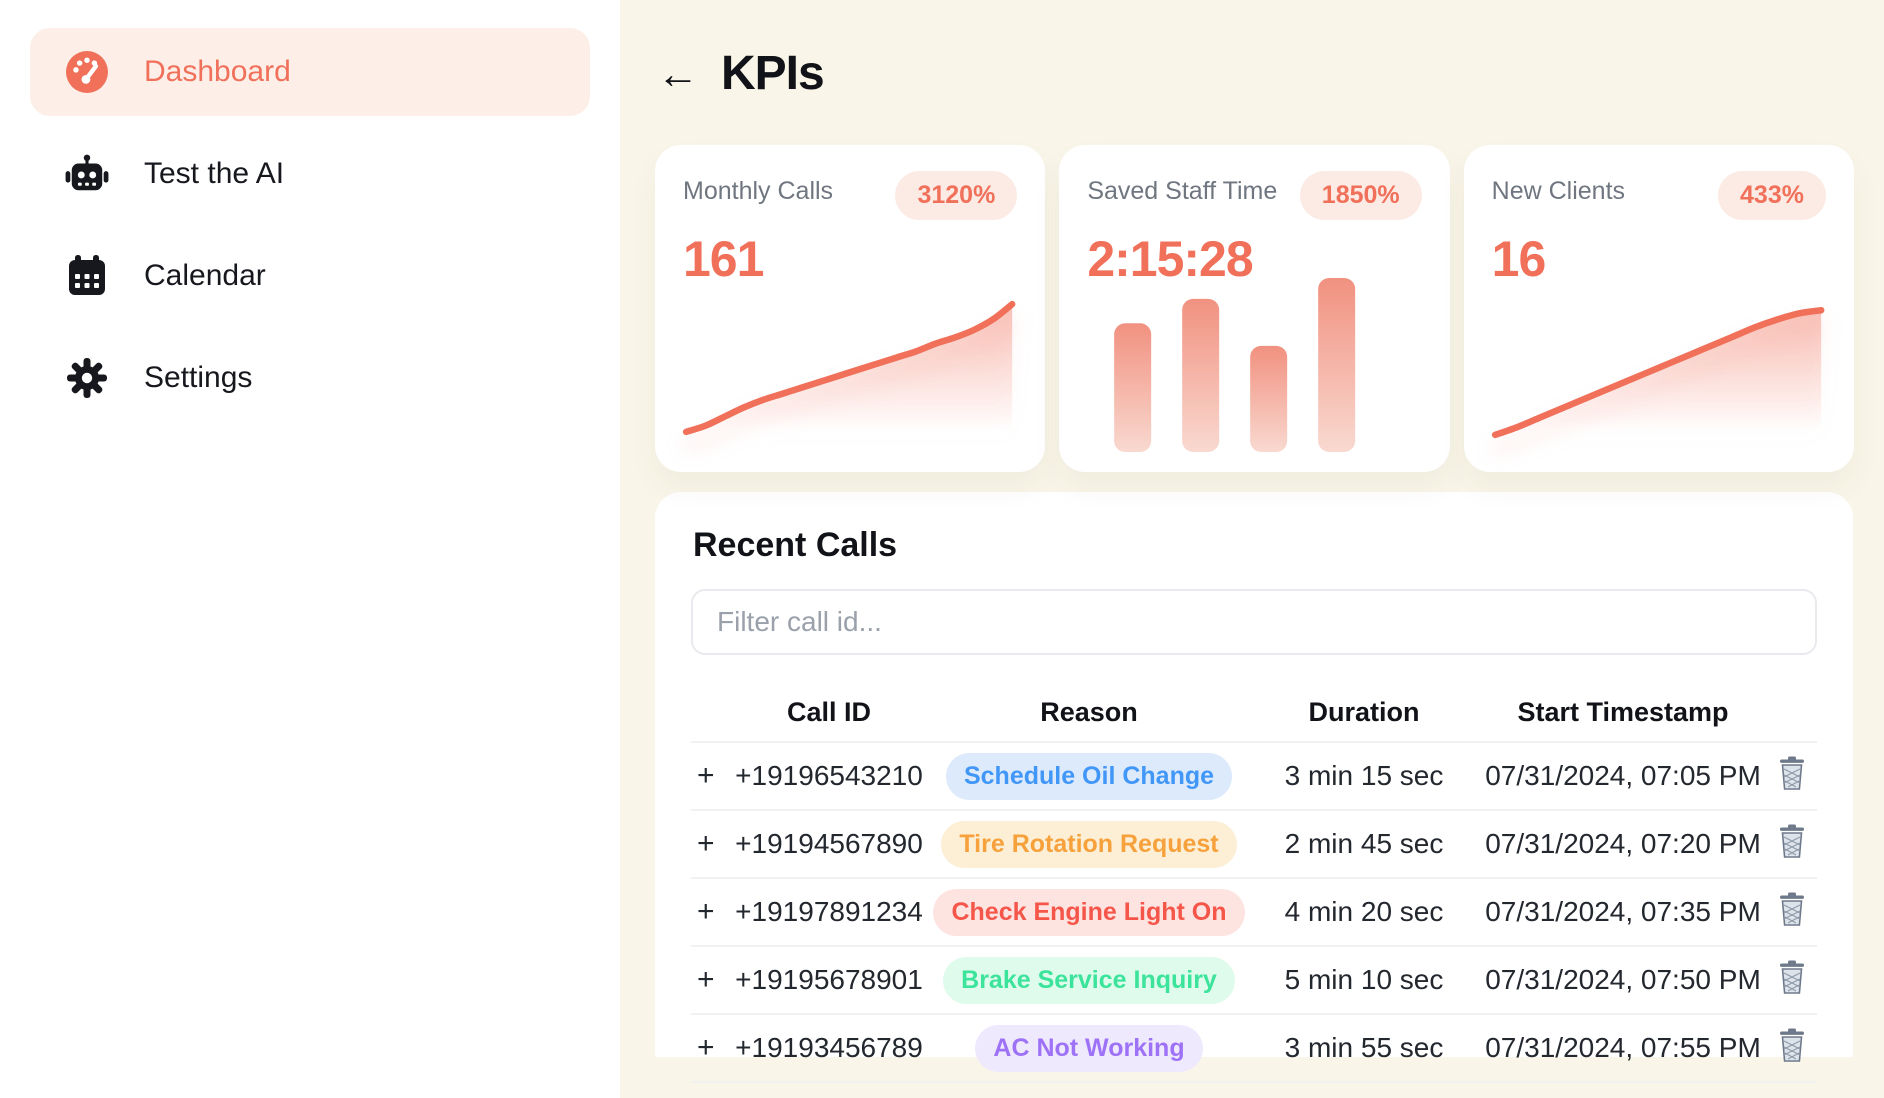  Describe the element at coordinates (1360, 195) in the screenshot. I see `kpi-percent-badge: 1850%` at that location.